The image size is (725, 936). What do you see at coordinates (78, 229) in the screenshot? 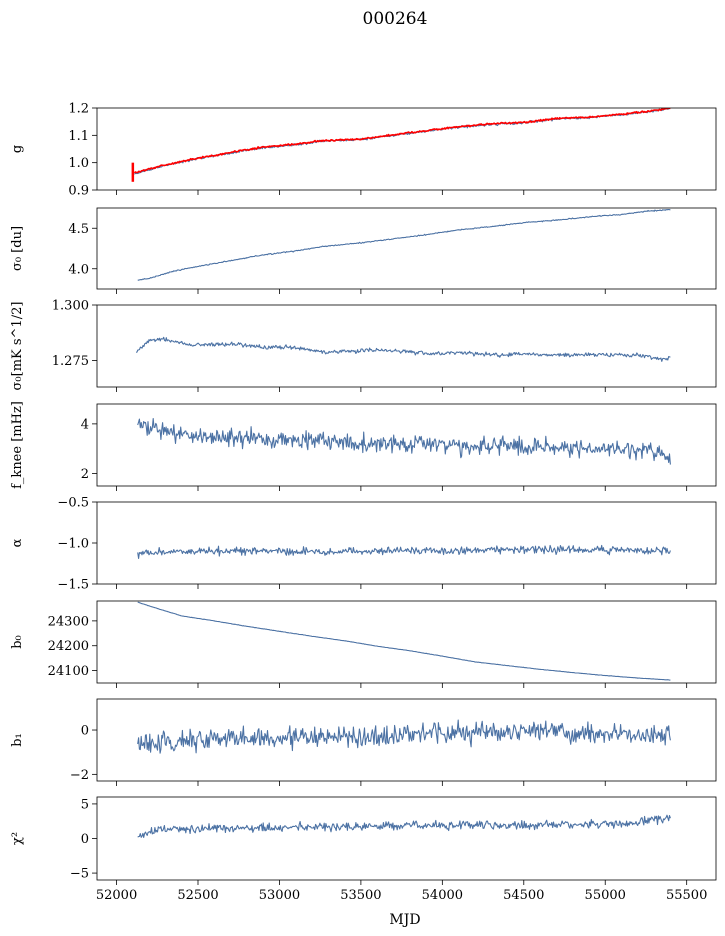
I see `sigma0-ytick-label: 4.5` at bounding box center [78, 229].